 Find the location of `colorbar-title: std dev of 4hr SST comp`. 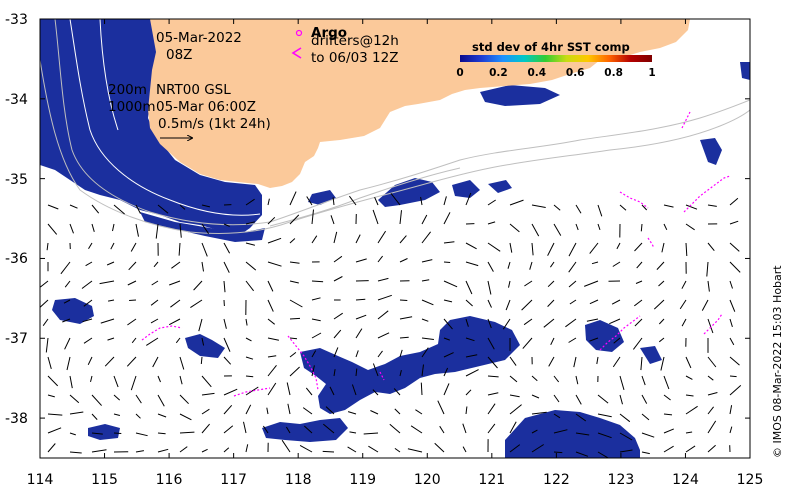

colorbar-title: std dev of 4hr SST comp is located at coordinates (551, 47).